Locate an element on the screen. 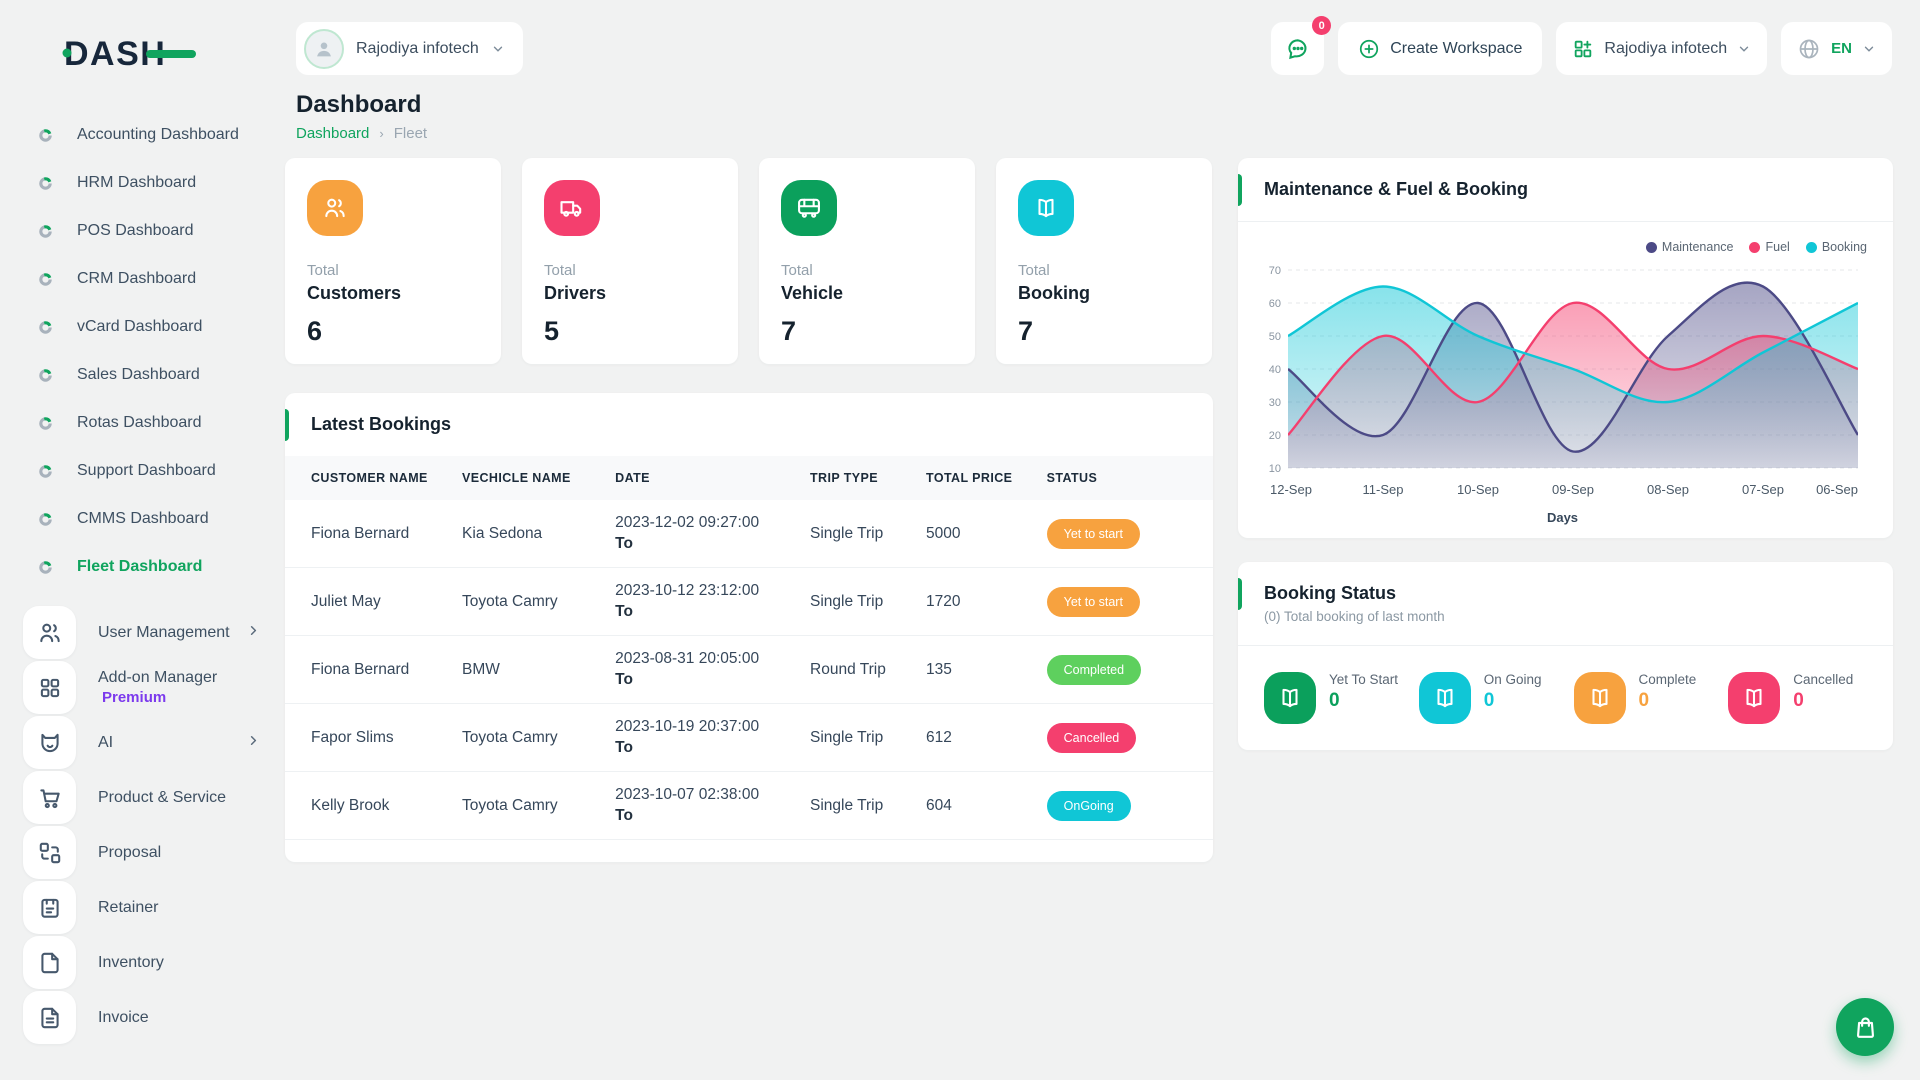 The width and height of the screenshot is (1920, 1080). column-header-status: Status is located at coordinates (1124, 478).